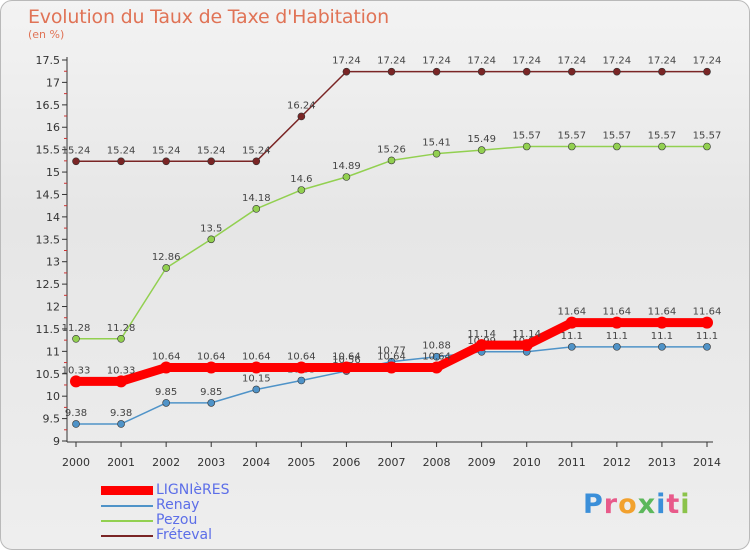  What do you see at coordinates (48, 60) in the screenshot?
I see `y-tick-label: 17.5` at bounding box center [48, 60].